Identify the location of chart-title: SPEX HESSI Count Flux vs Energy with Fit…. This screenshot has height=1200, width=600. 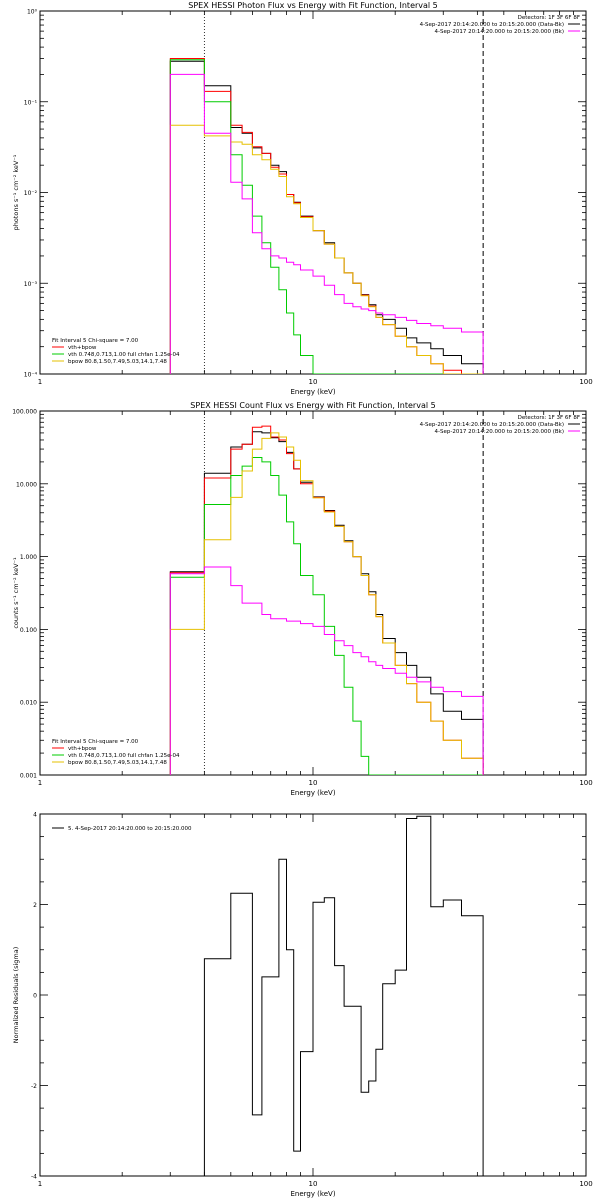
(312, 405).